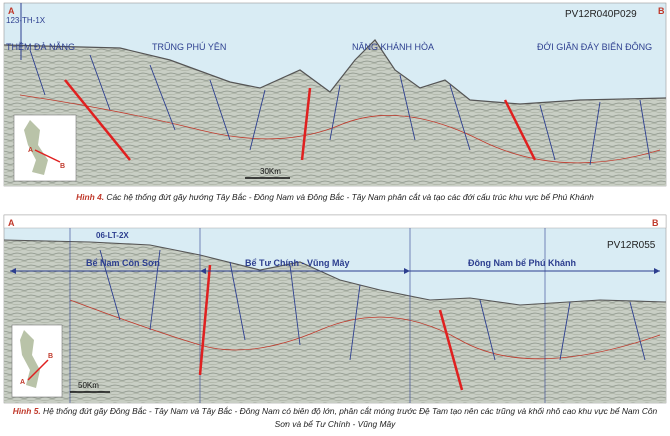 The image size is (670, 436). What do you see at coordinates (601, 14) in the screenshot?
I see `line-id: PV12R040P029` at bounding box center [601, 14].